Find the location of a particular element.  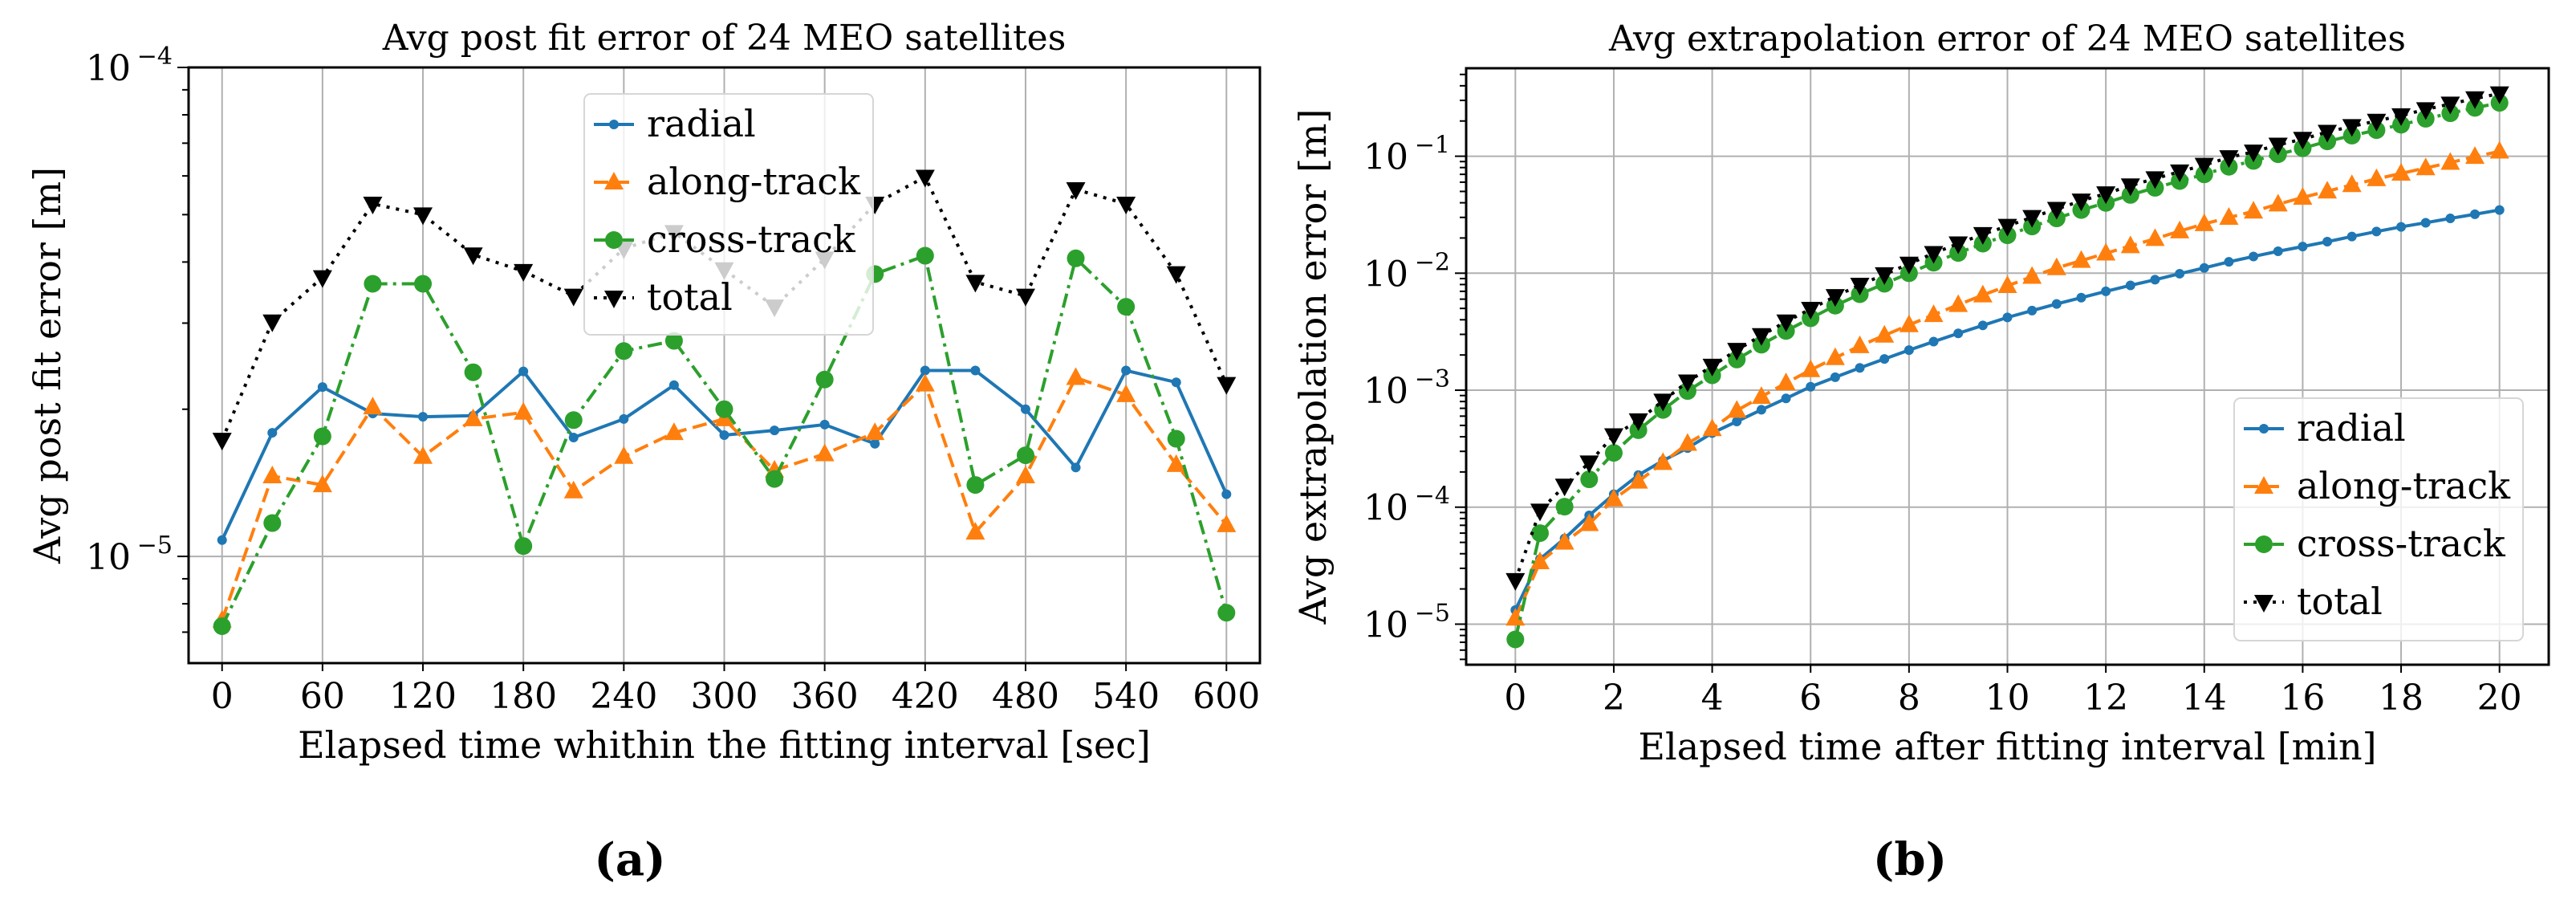

y-axis-label: Avg post fit error [m] is located at coordinates (47, 366).